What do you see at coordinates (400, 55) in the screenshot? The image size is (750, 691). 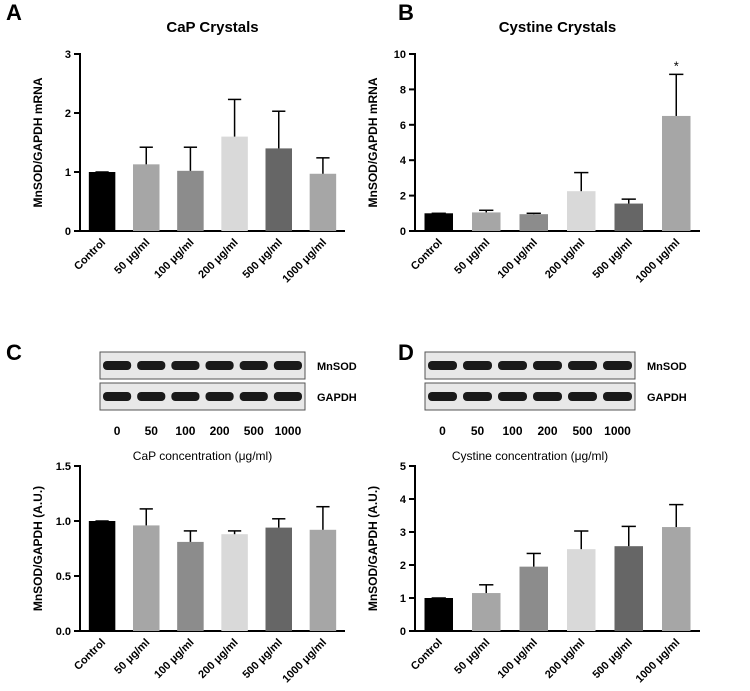 I see `y-tick-label: 10` at bounding box center [400, 55].